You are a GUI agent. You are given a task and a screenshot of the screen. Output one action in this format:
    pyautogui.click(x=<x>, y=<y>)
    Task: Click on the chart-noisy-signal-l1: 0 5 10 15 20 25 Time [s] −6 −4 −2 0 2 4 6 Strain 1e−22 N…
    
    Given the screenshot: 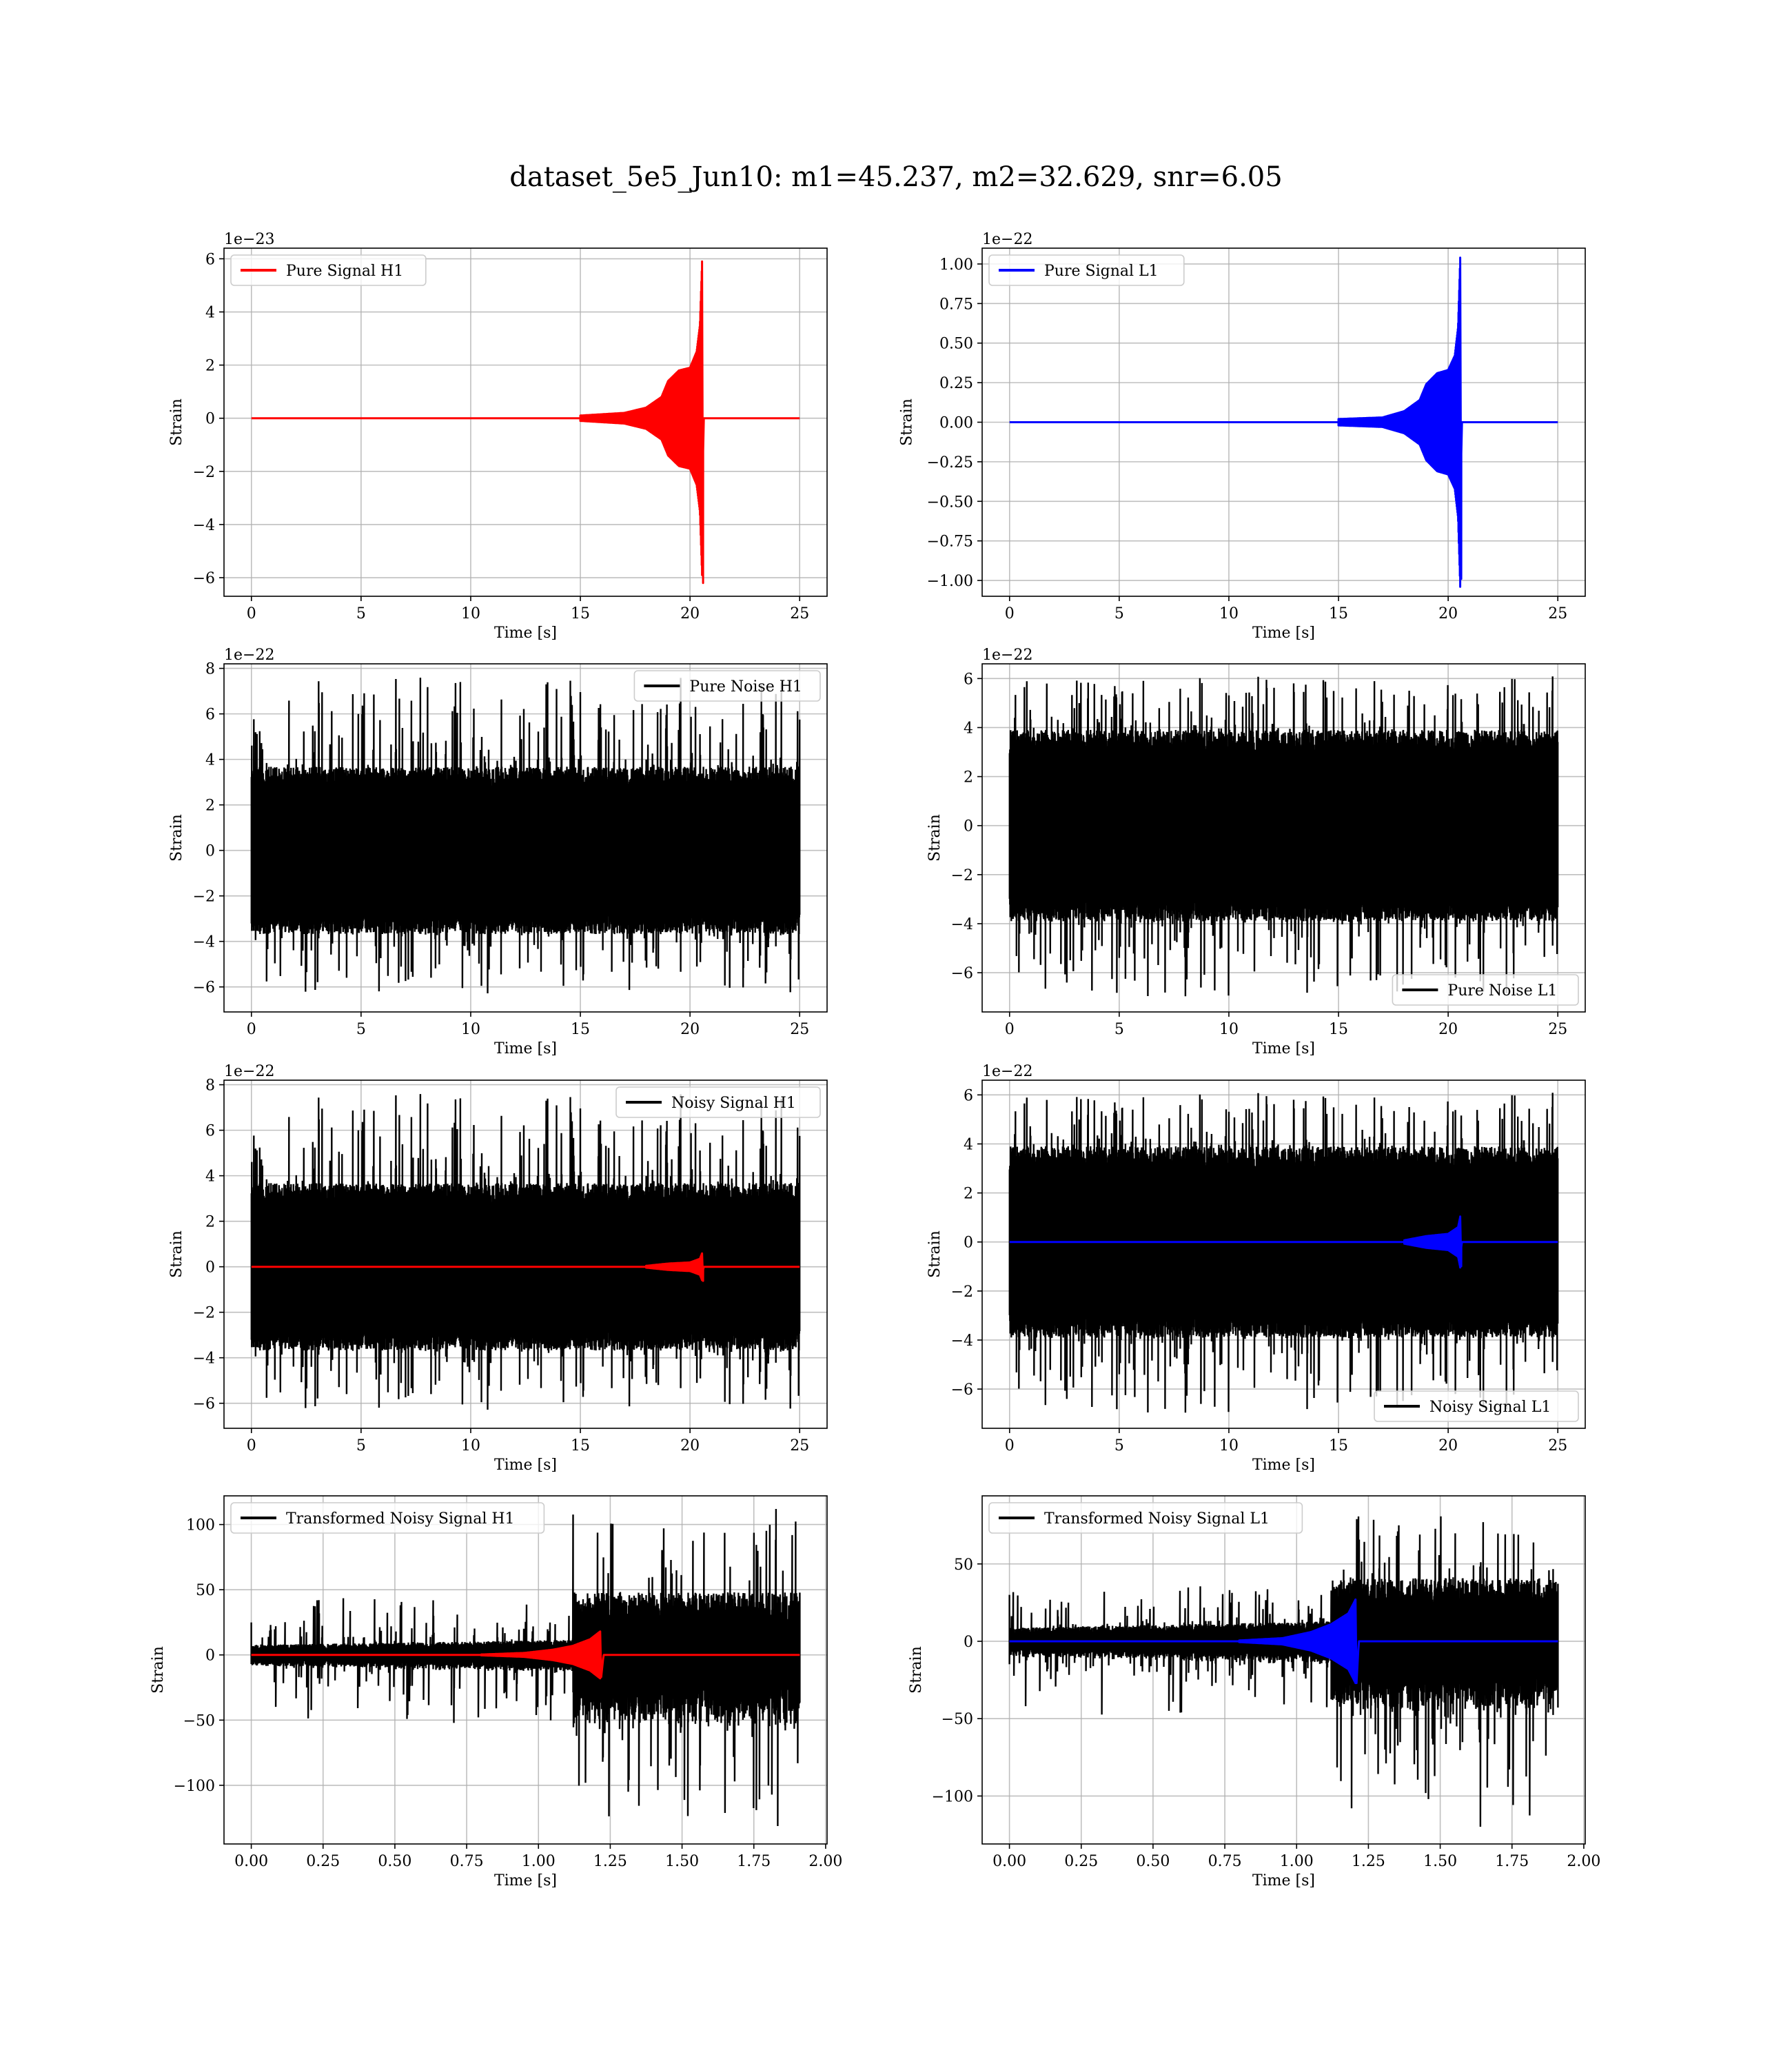 What is the action you would take?
    pyautogui.click(x=1256, y=1268)
    